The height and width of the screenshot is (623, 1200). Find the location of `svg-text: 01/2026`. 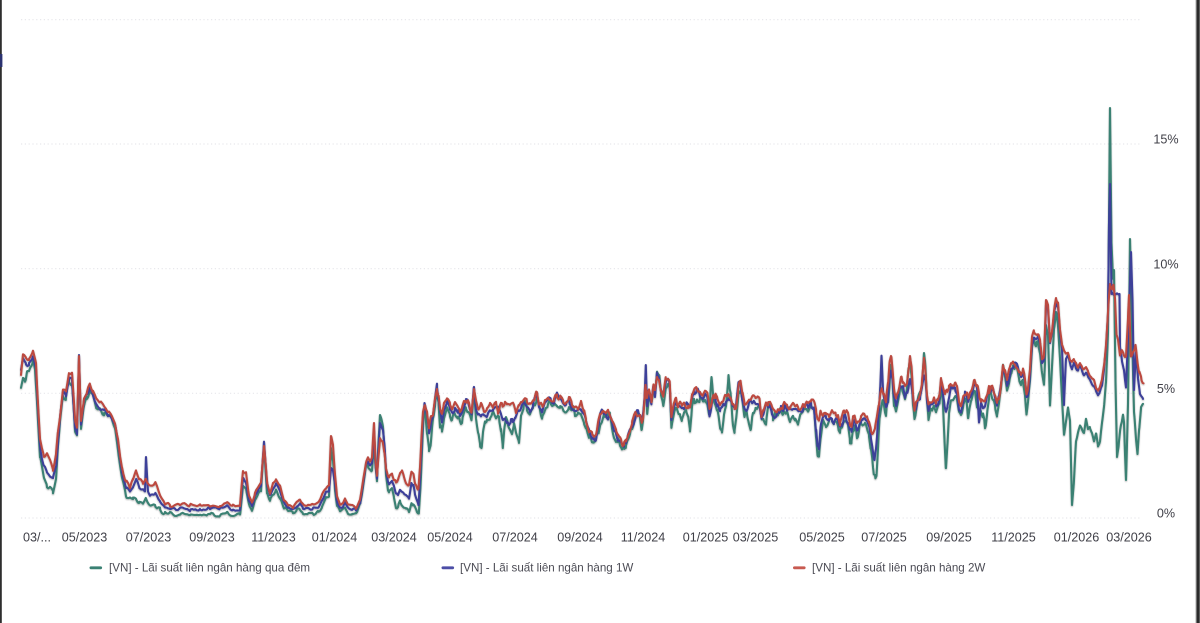

svg-text: 01/2026 is located at coordinates (1077, 538).